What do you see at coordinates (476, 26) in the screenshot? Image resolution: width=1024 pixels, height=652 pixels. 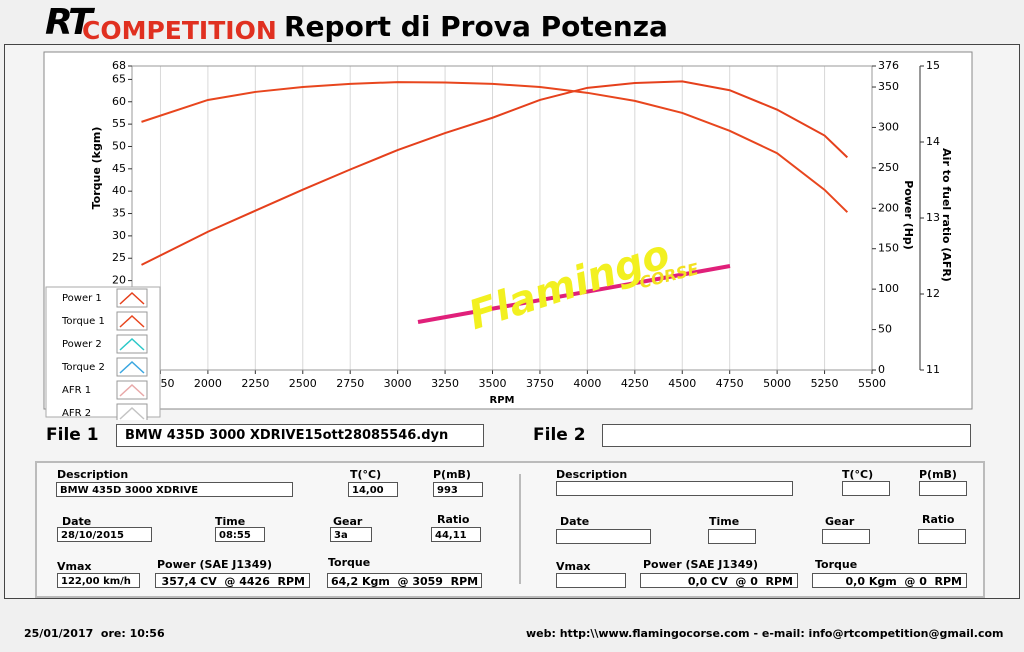 I see `title: Report di Prova Potenza` at bounding box center [476, 26].